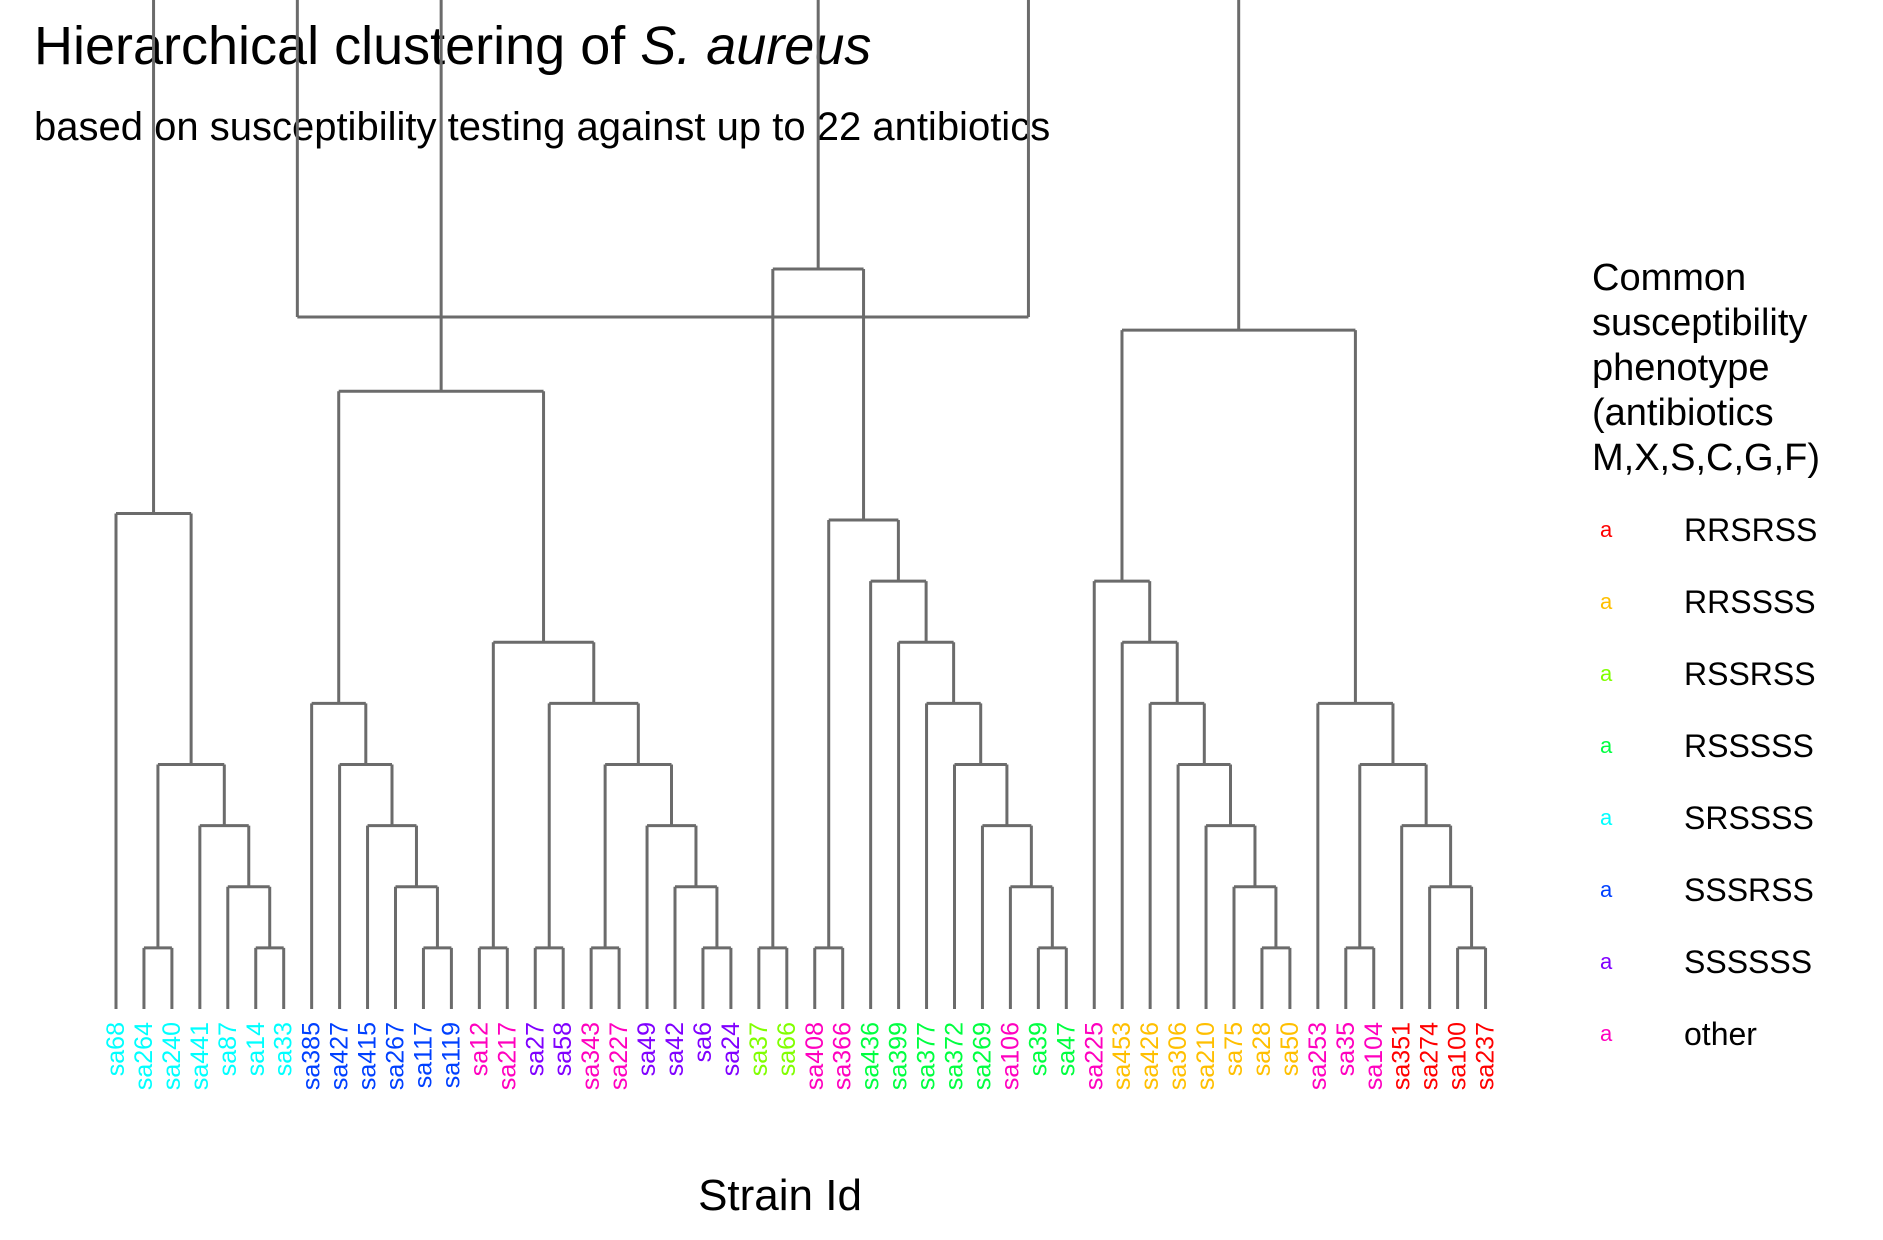 The height and width of the screenshot is (1240, 1883). What do you see at coordinates (703, 1042) in the screenshot?
I see `leaf-label: sa6` at bounding box center [703, 1042].